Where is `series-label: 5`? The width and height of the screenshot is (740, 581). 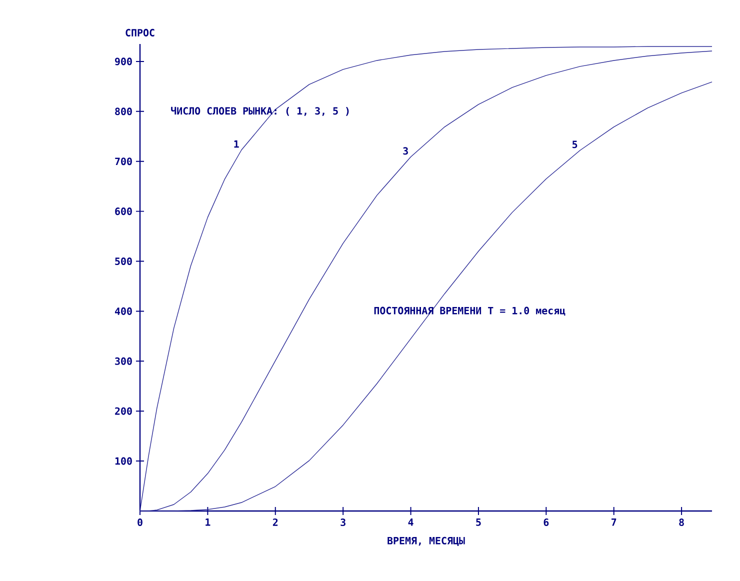 series-label: 5 is located at coordinates (575, 144).